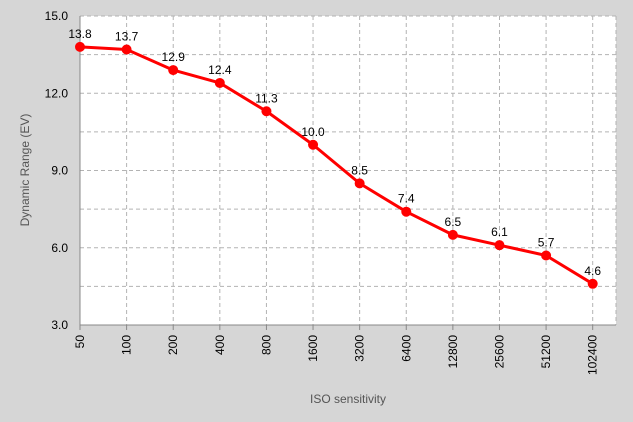 This screenshot has height=422, width=633. Describe the element at coordinates (499, 352) in the screenshot. I see `x-tick-label: 25600` at that location.